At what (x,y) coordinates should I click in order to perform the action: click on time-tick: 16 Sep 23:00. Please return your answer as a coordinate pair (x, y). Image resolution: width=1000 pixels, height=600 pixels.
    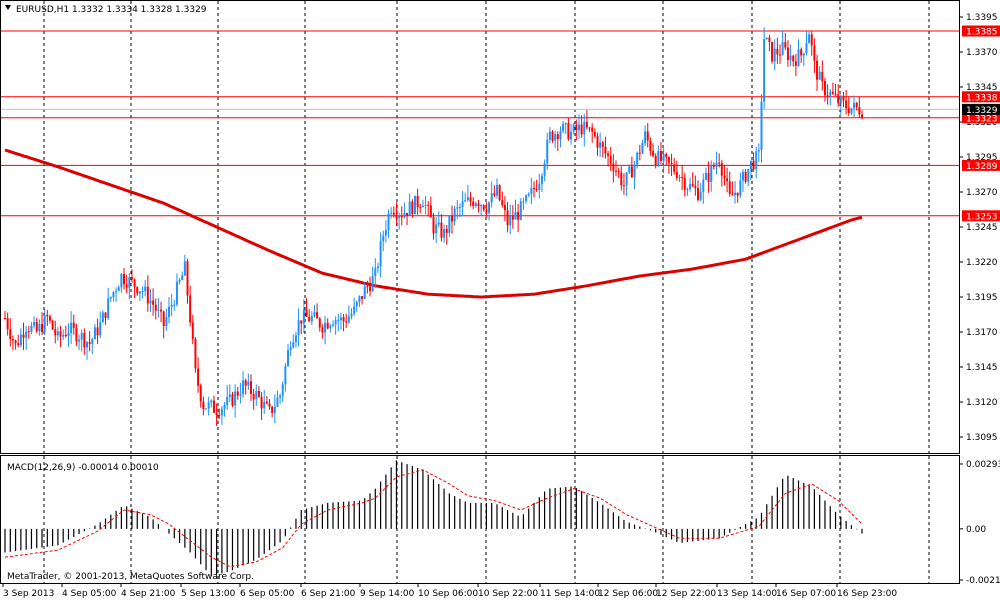
    Looking at the image, I should click on (867, 594).